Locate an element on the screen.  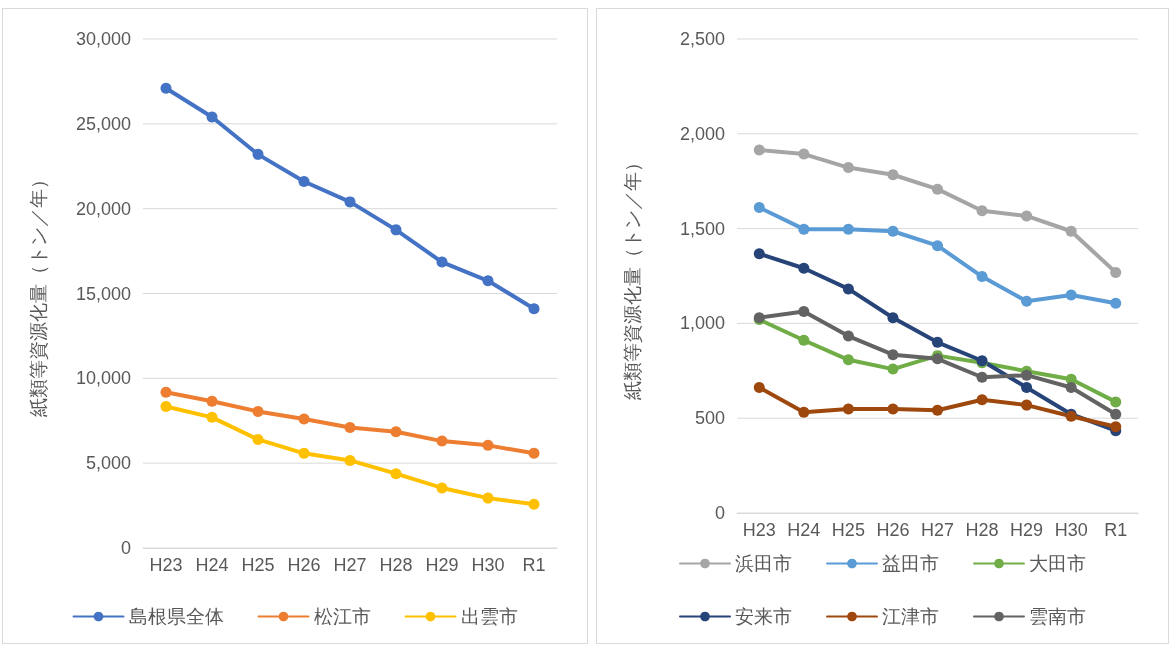
y-tick-label: 5,000 is located at coordinates (108, 463).